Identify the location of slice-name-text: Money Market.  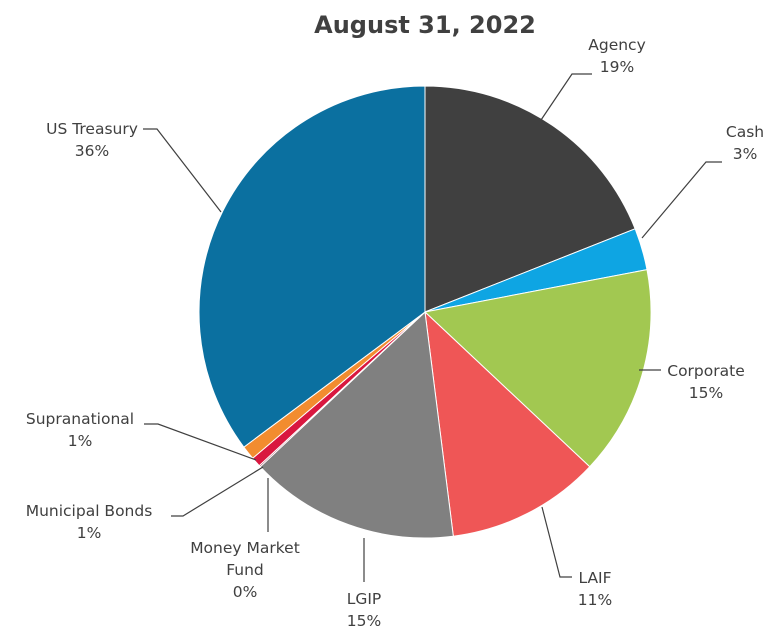
(245, 548).